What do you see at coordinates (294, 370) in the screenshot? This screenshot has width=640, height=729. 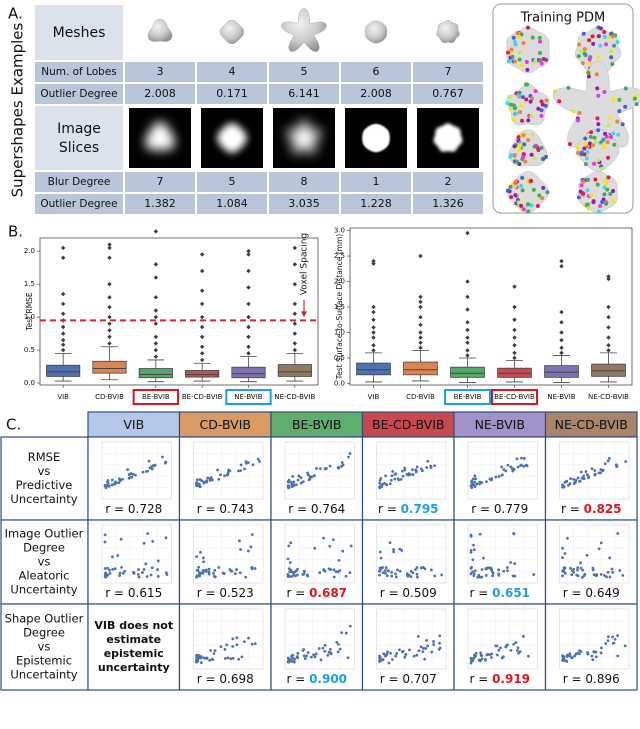 I see `box` at bounding box center [294, 370].